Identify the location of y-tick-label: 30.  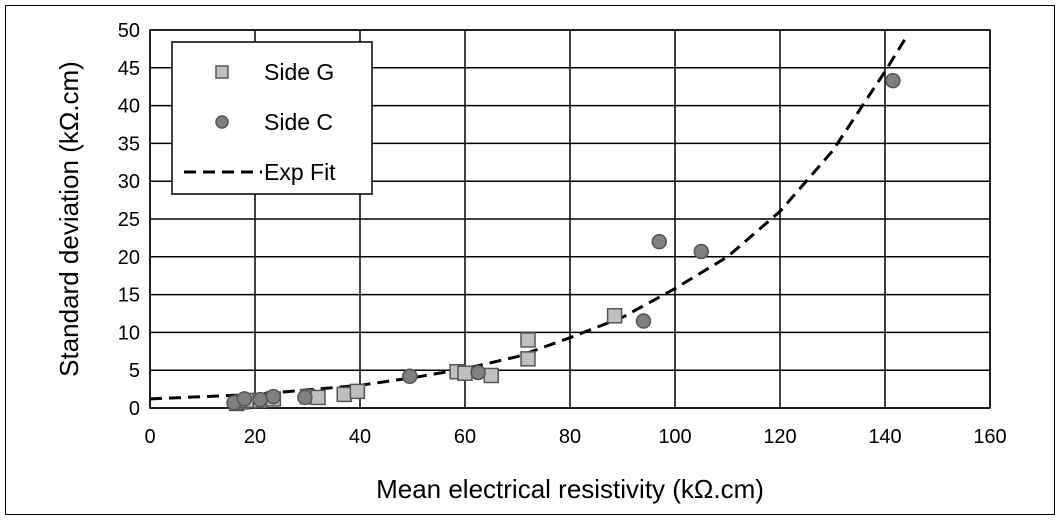
(129, 182).